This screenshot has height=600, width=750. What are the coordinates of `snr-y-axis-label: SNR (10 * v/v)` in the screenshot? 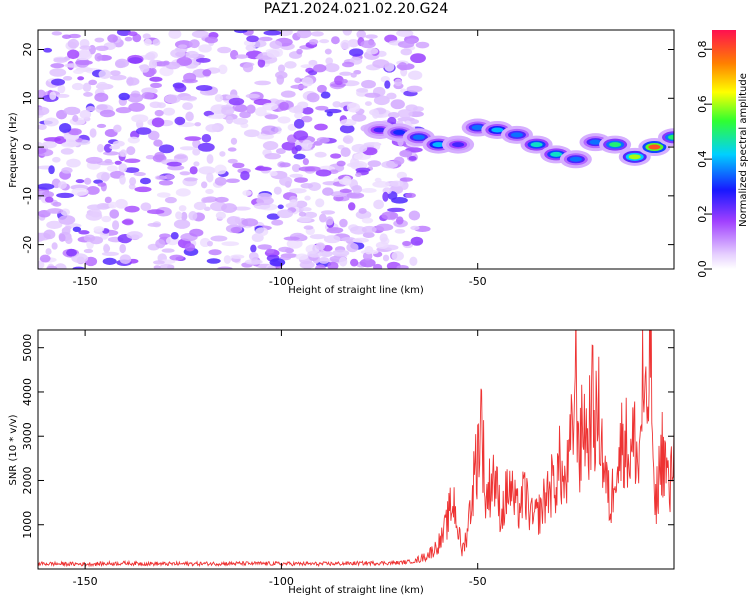 It's located at (13, 449).